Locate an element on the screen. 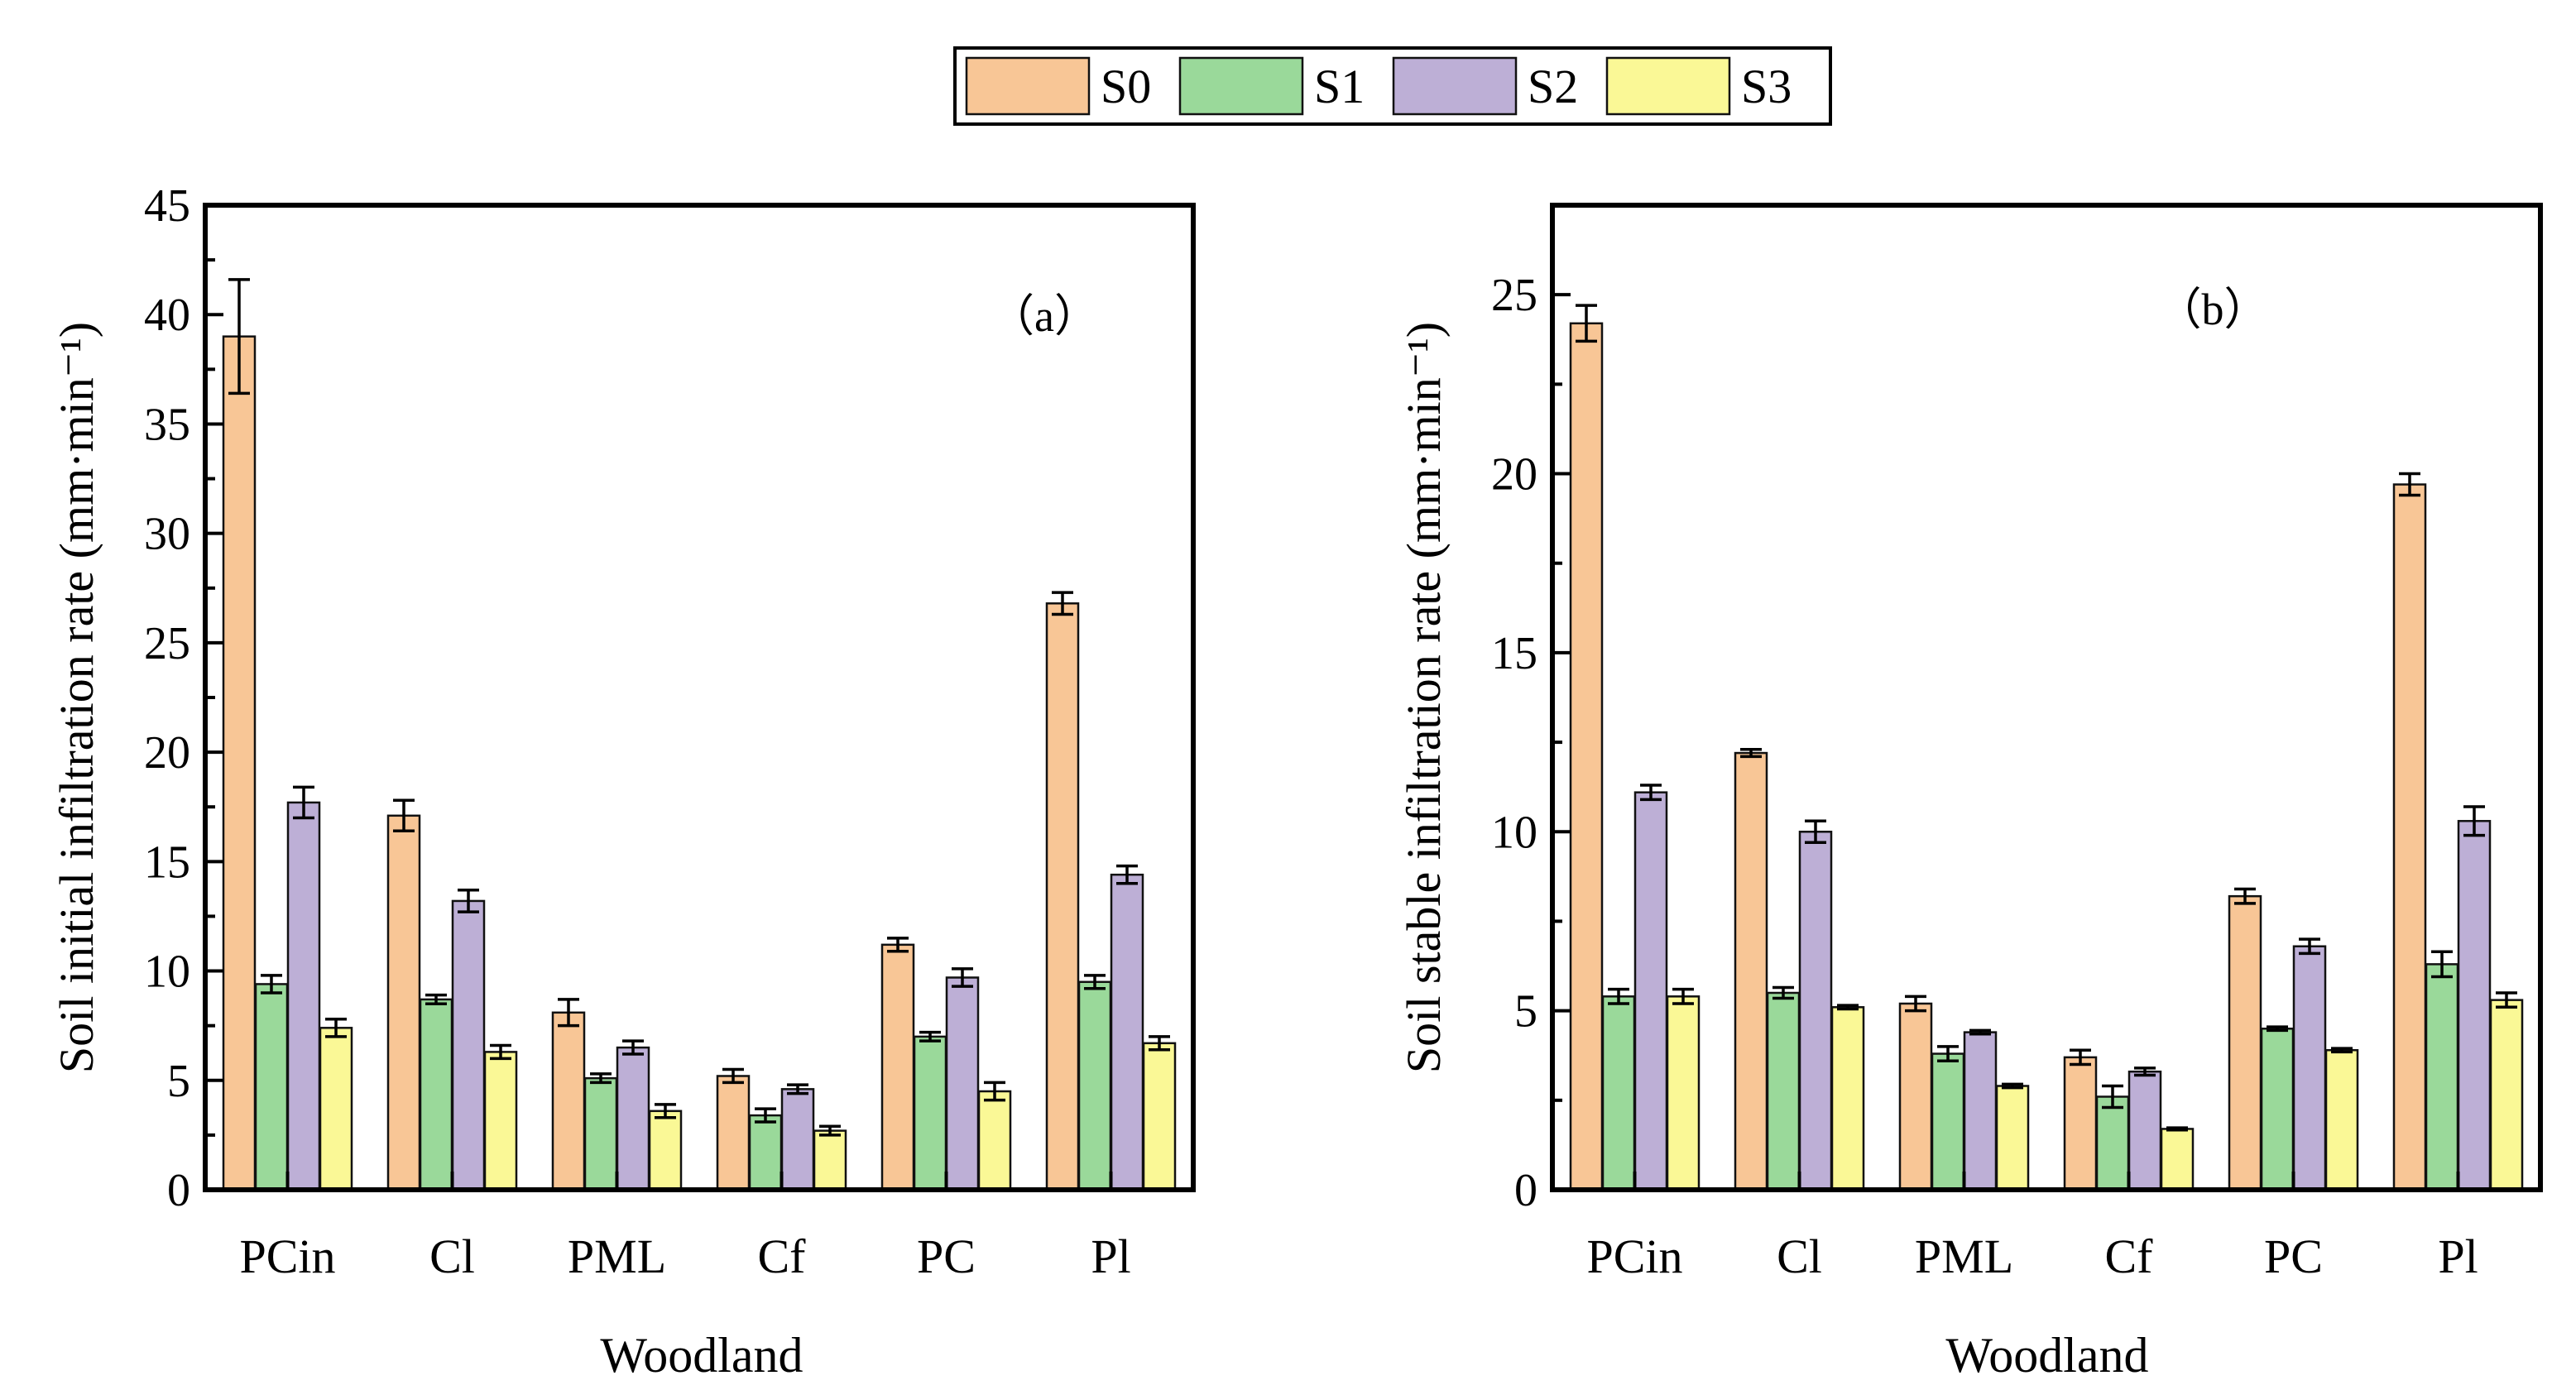  y-tick-label: 30 is located at coordinates (167, 534).